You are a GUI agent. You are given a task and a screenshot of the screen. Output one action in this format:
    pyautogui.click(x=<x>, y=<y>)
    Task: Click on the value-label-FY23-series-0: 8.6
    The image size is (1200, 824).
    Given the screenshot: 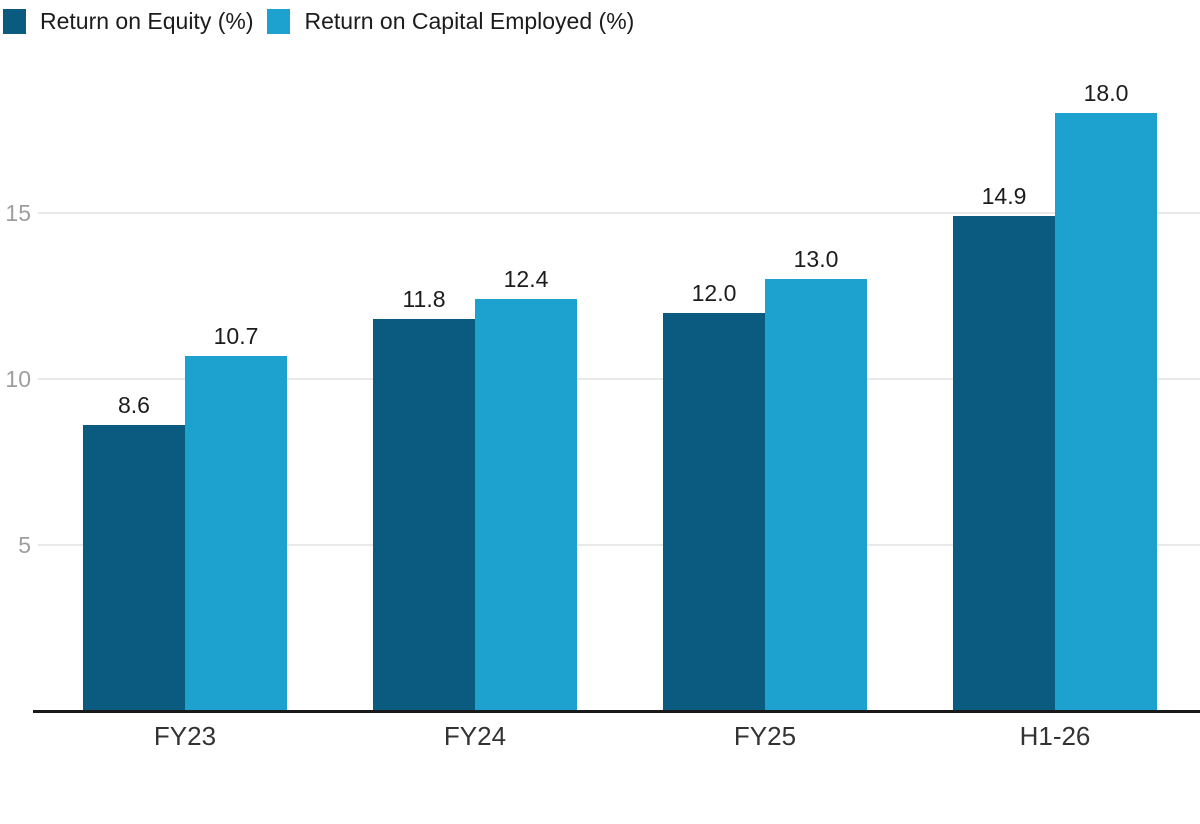 What is the action you would take?
    pyautogui.click(x=134, y=405)
    